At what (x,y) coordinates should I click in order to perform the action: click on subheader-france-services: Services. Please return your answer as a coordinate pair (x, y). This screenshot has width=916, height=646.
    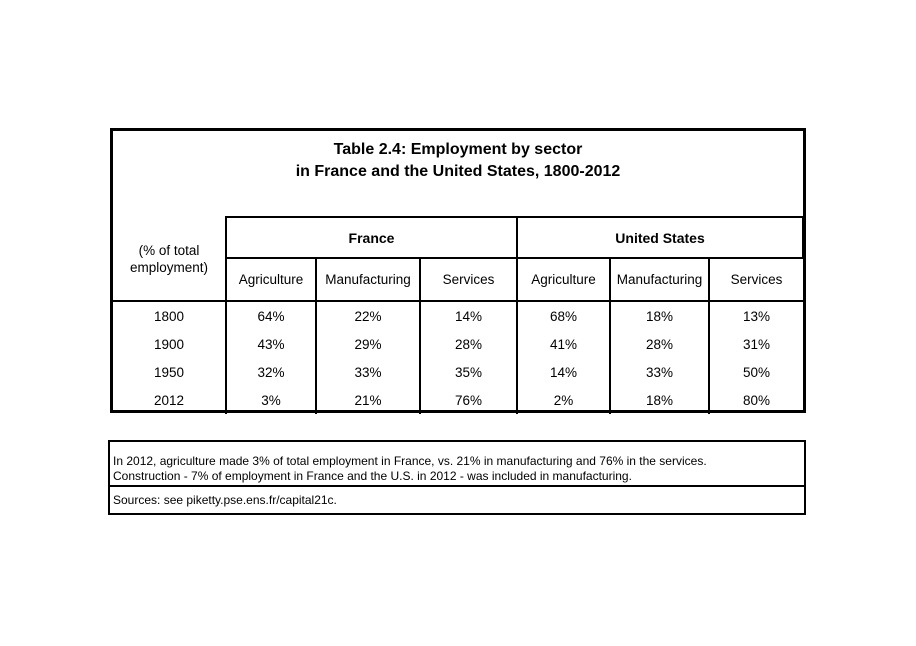
    Looking at the image, I should click on (468, 280).